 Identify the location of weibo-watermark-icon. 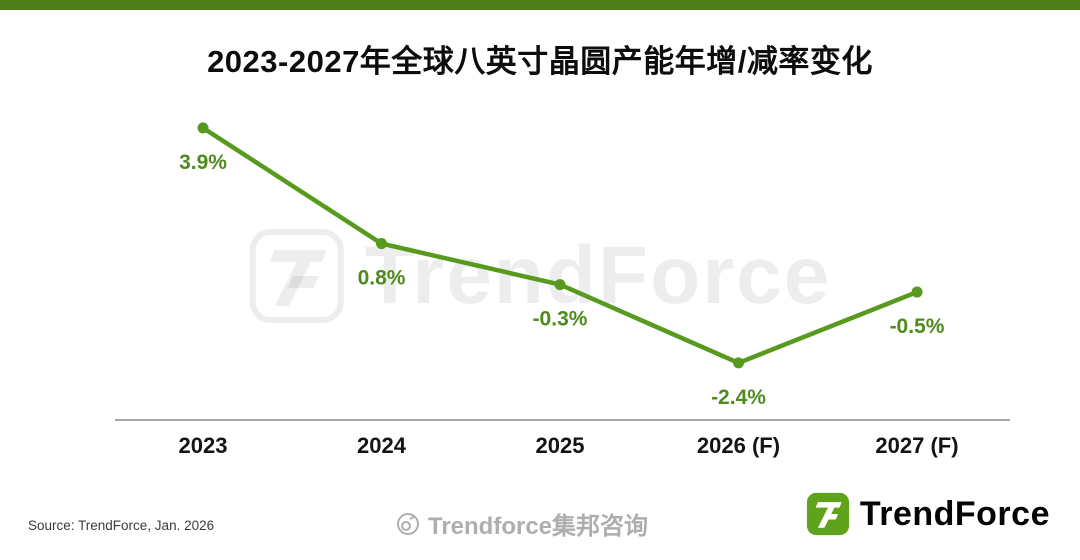
(408, 523).